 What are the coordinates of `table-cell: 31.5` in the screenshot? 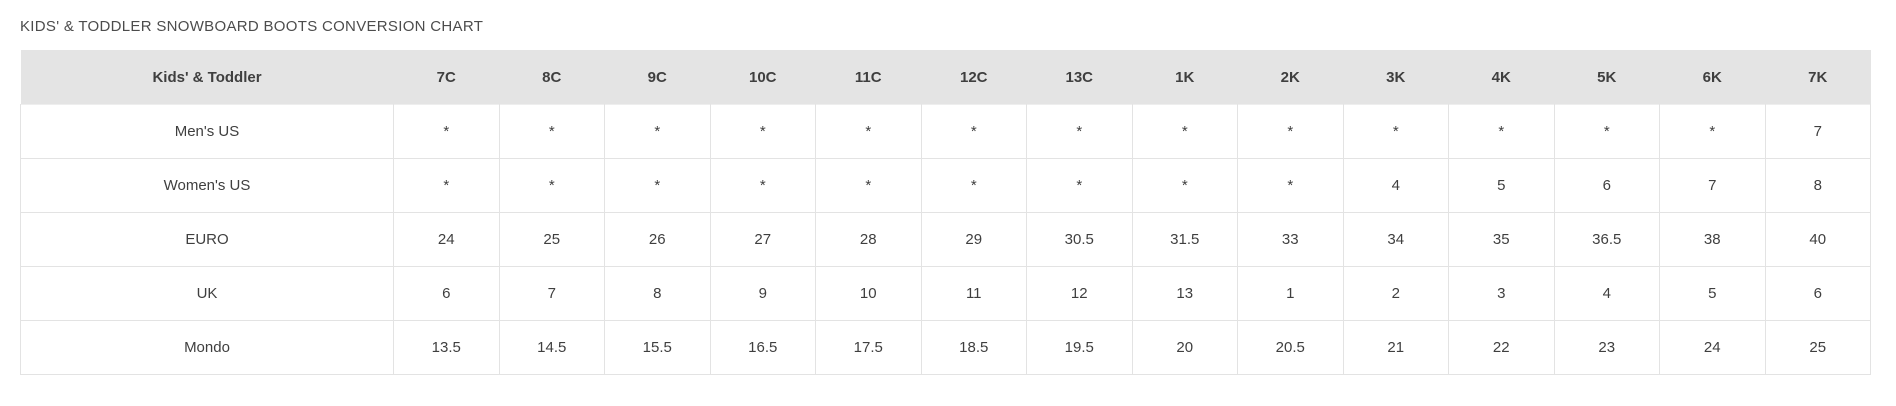 It's located at (1184, 239).